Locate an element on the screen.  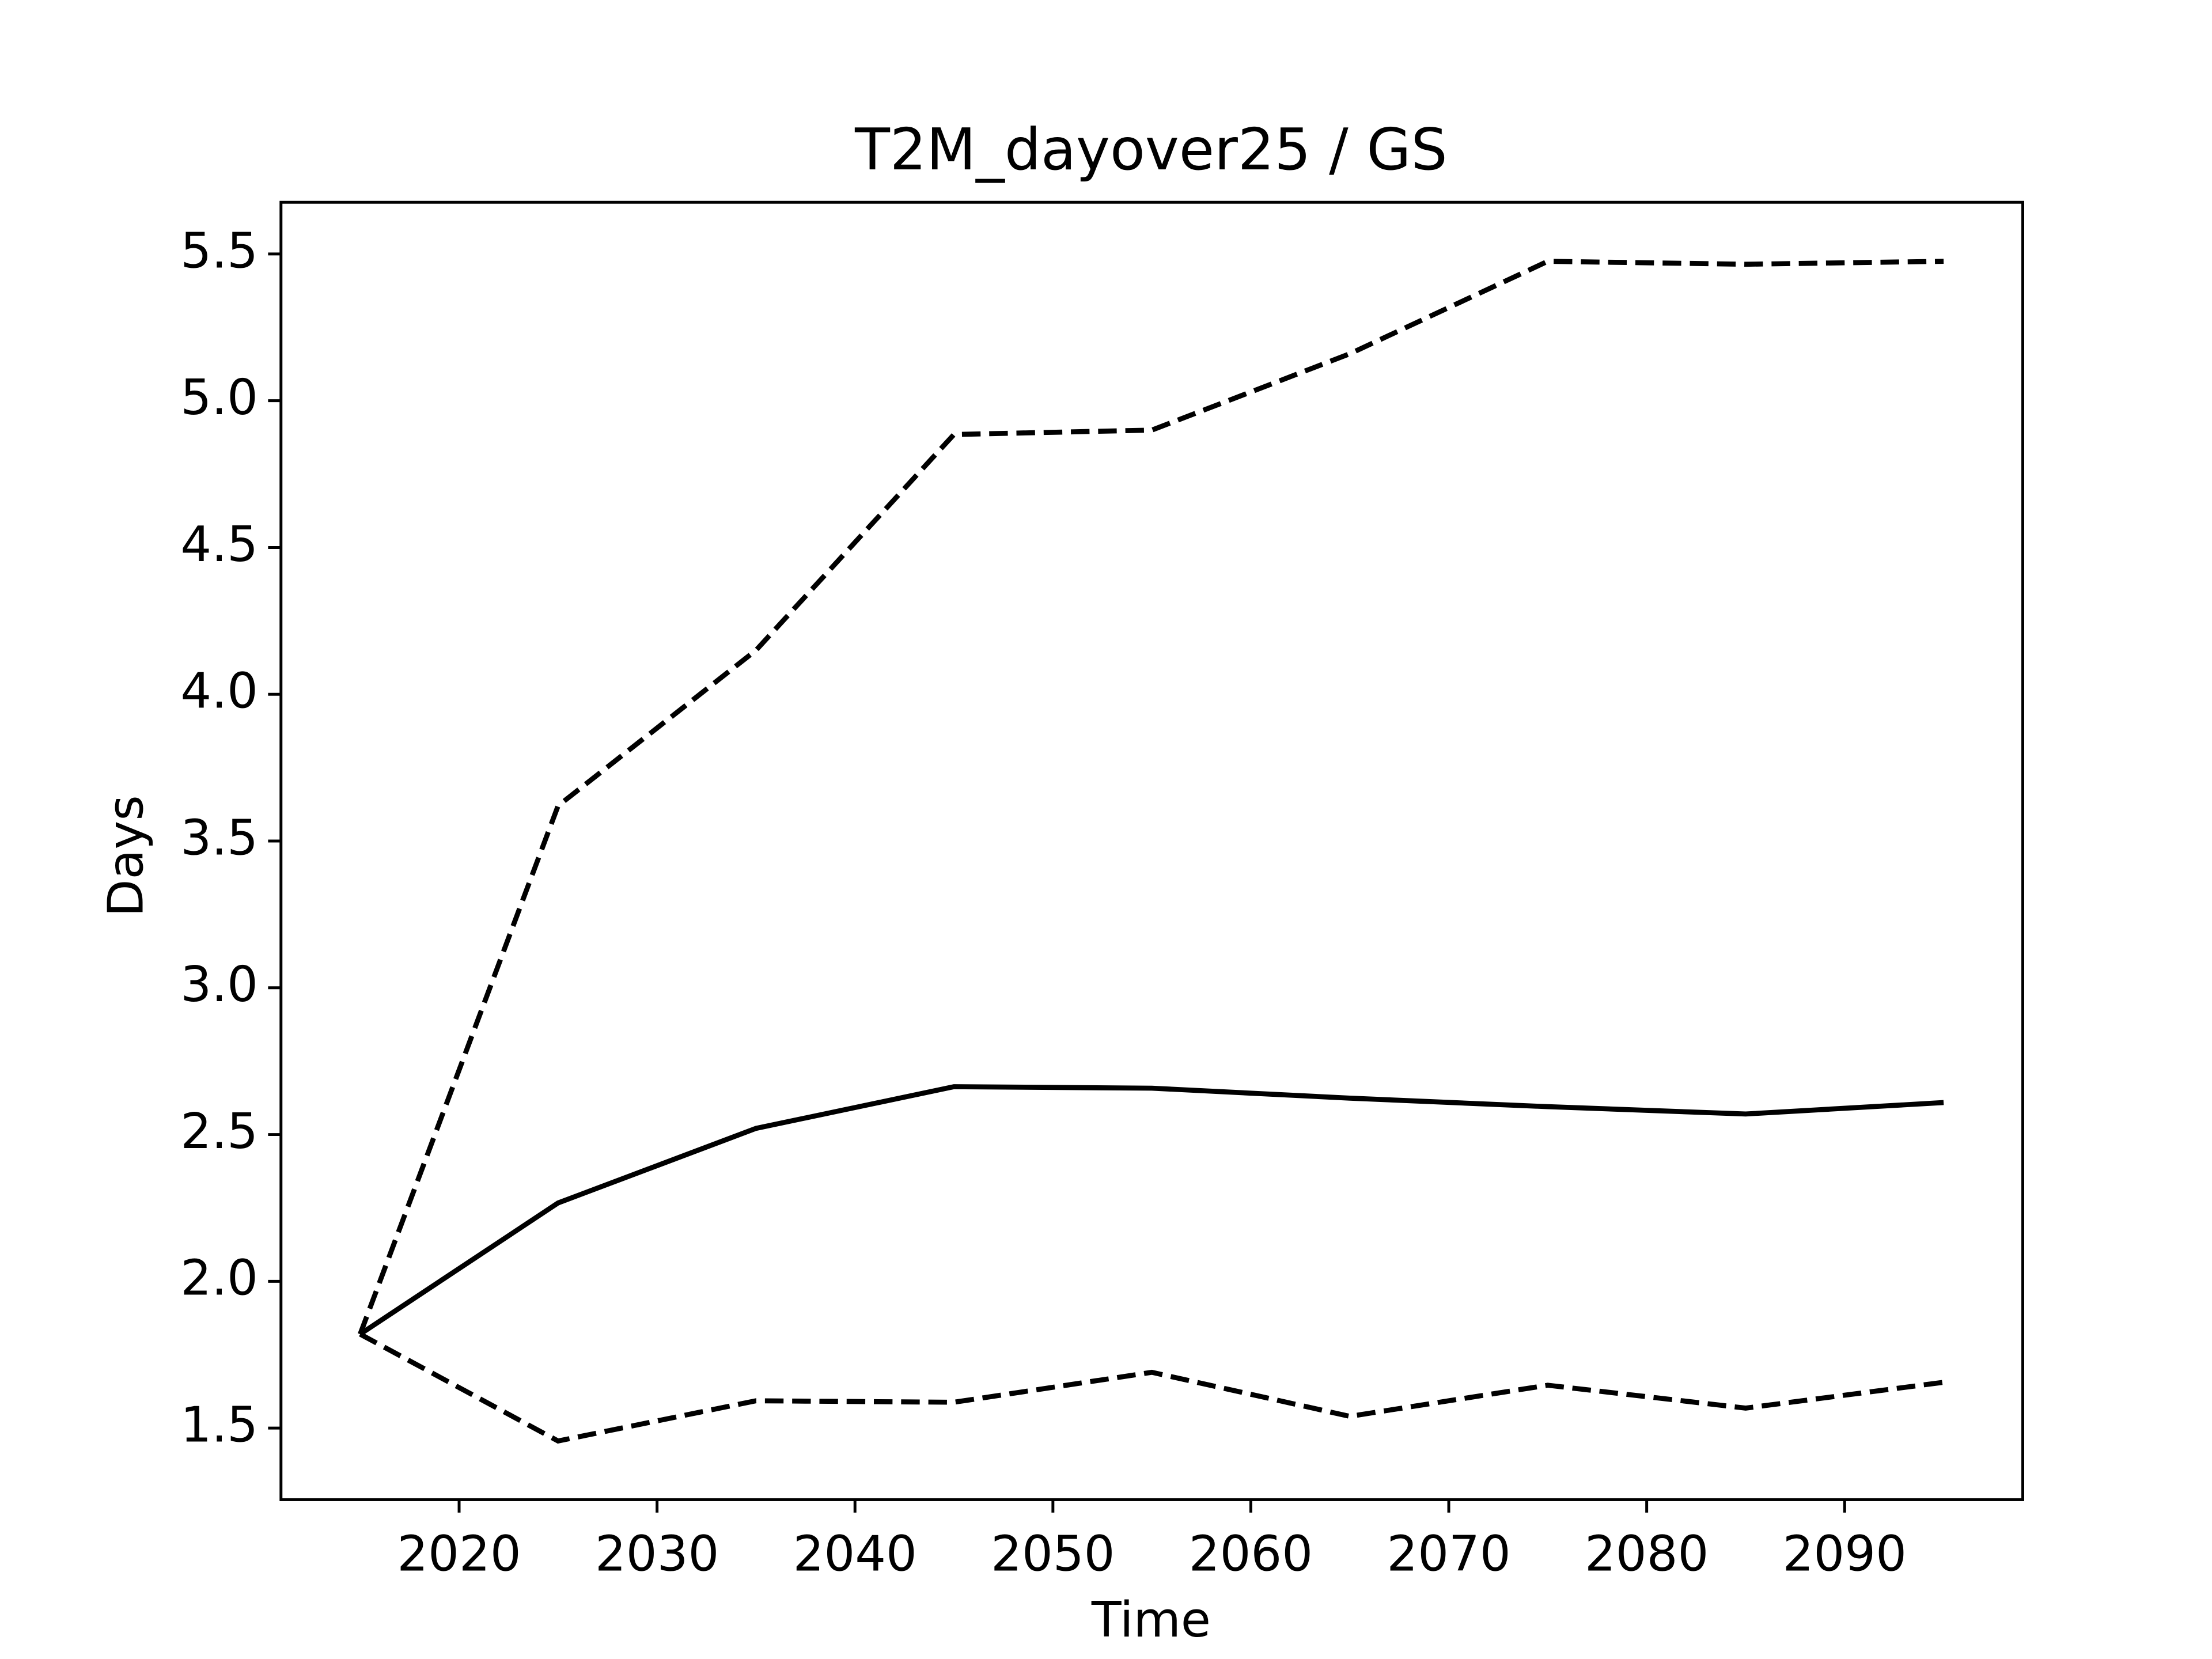
x-tick-label: 2090 is located at coordinates (1845, 1553).